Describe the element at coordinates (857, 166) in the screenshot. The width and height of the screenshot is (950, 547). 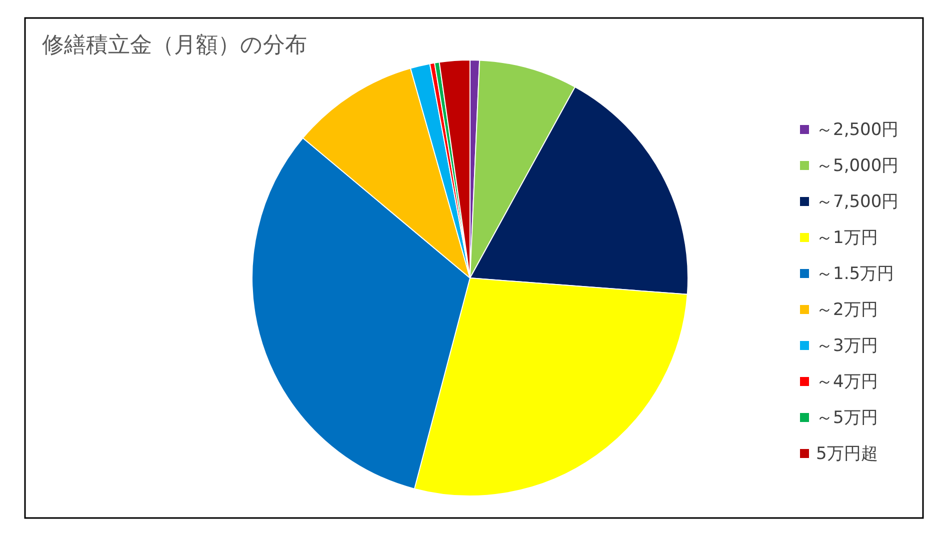
I see `legend-label: ～5,000円` at that location.